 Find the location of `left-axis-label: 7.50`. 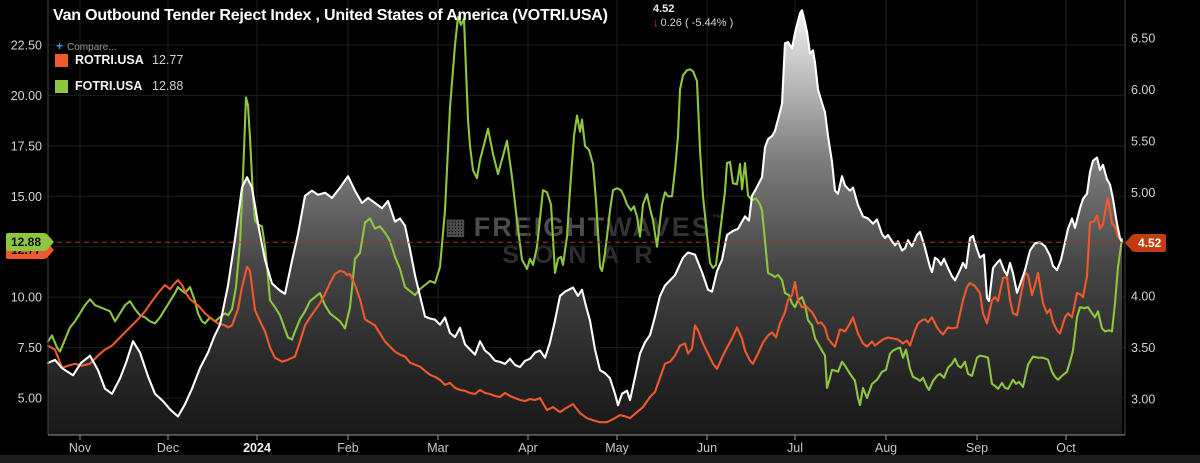

left-axis-label: 7.50 is located at coordinates (30, 348).